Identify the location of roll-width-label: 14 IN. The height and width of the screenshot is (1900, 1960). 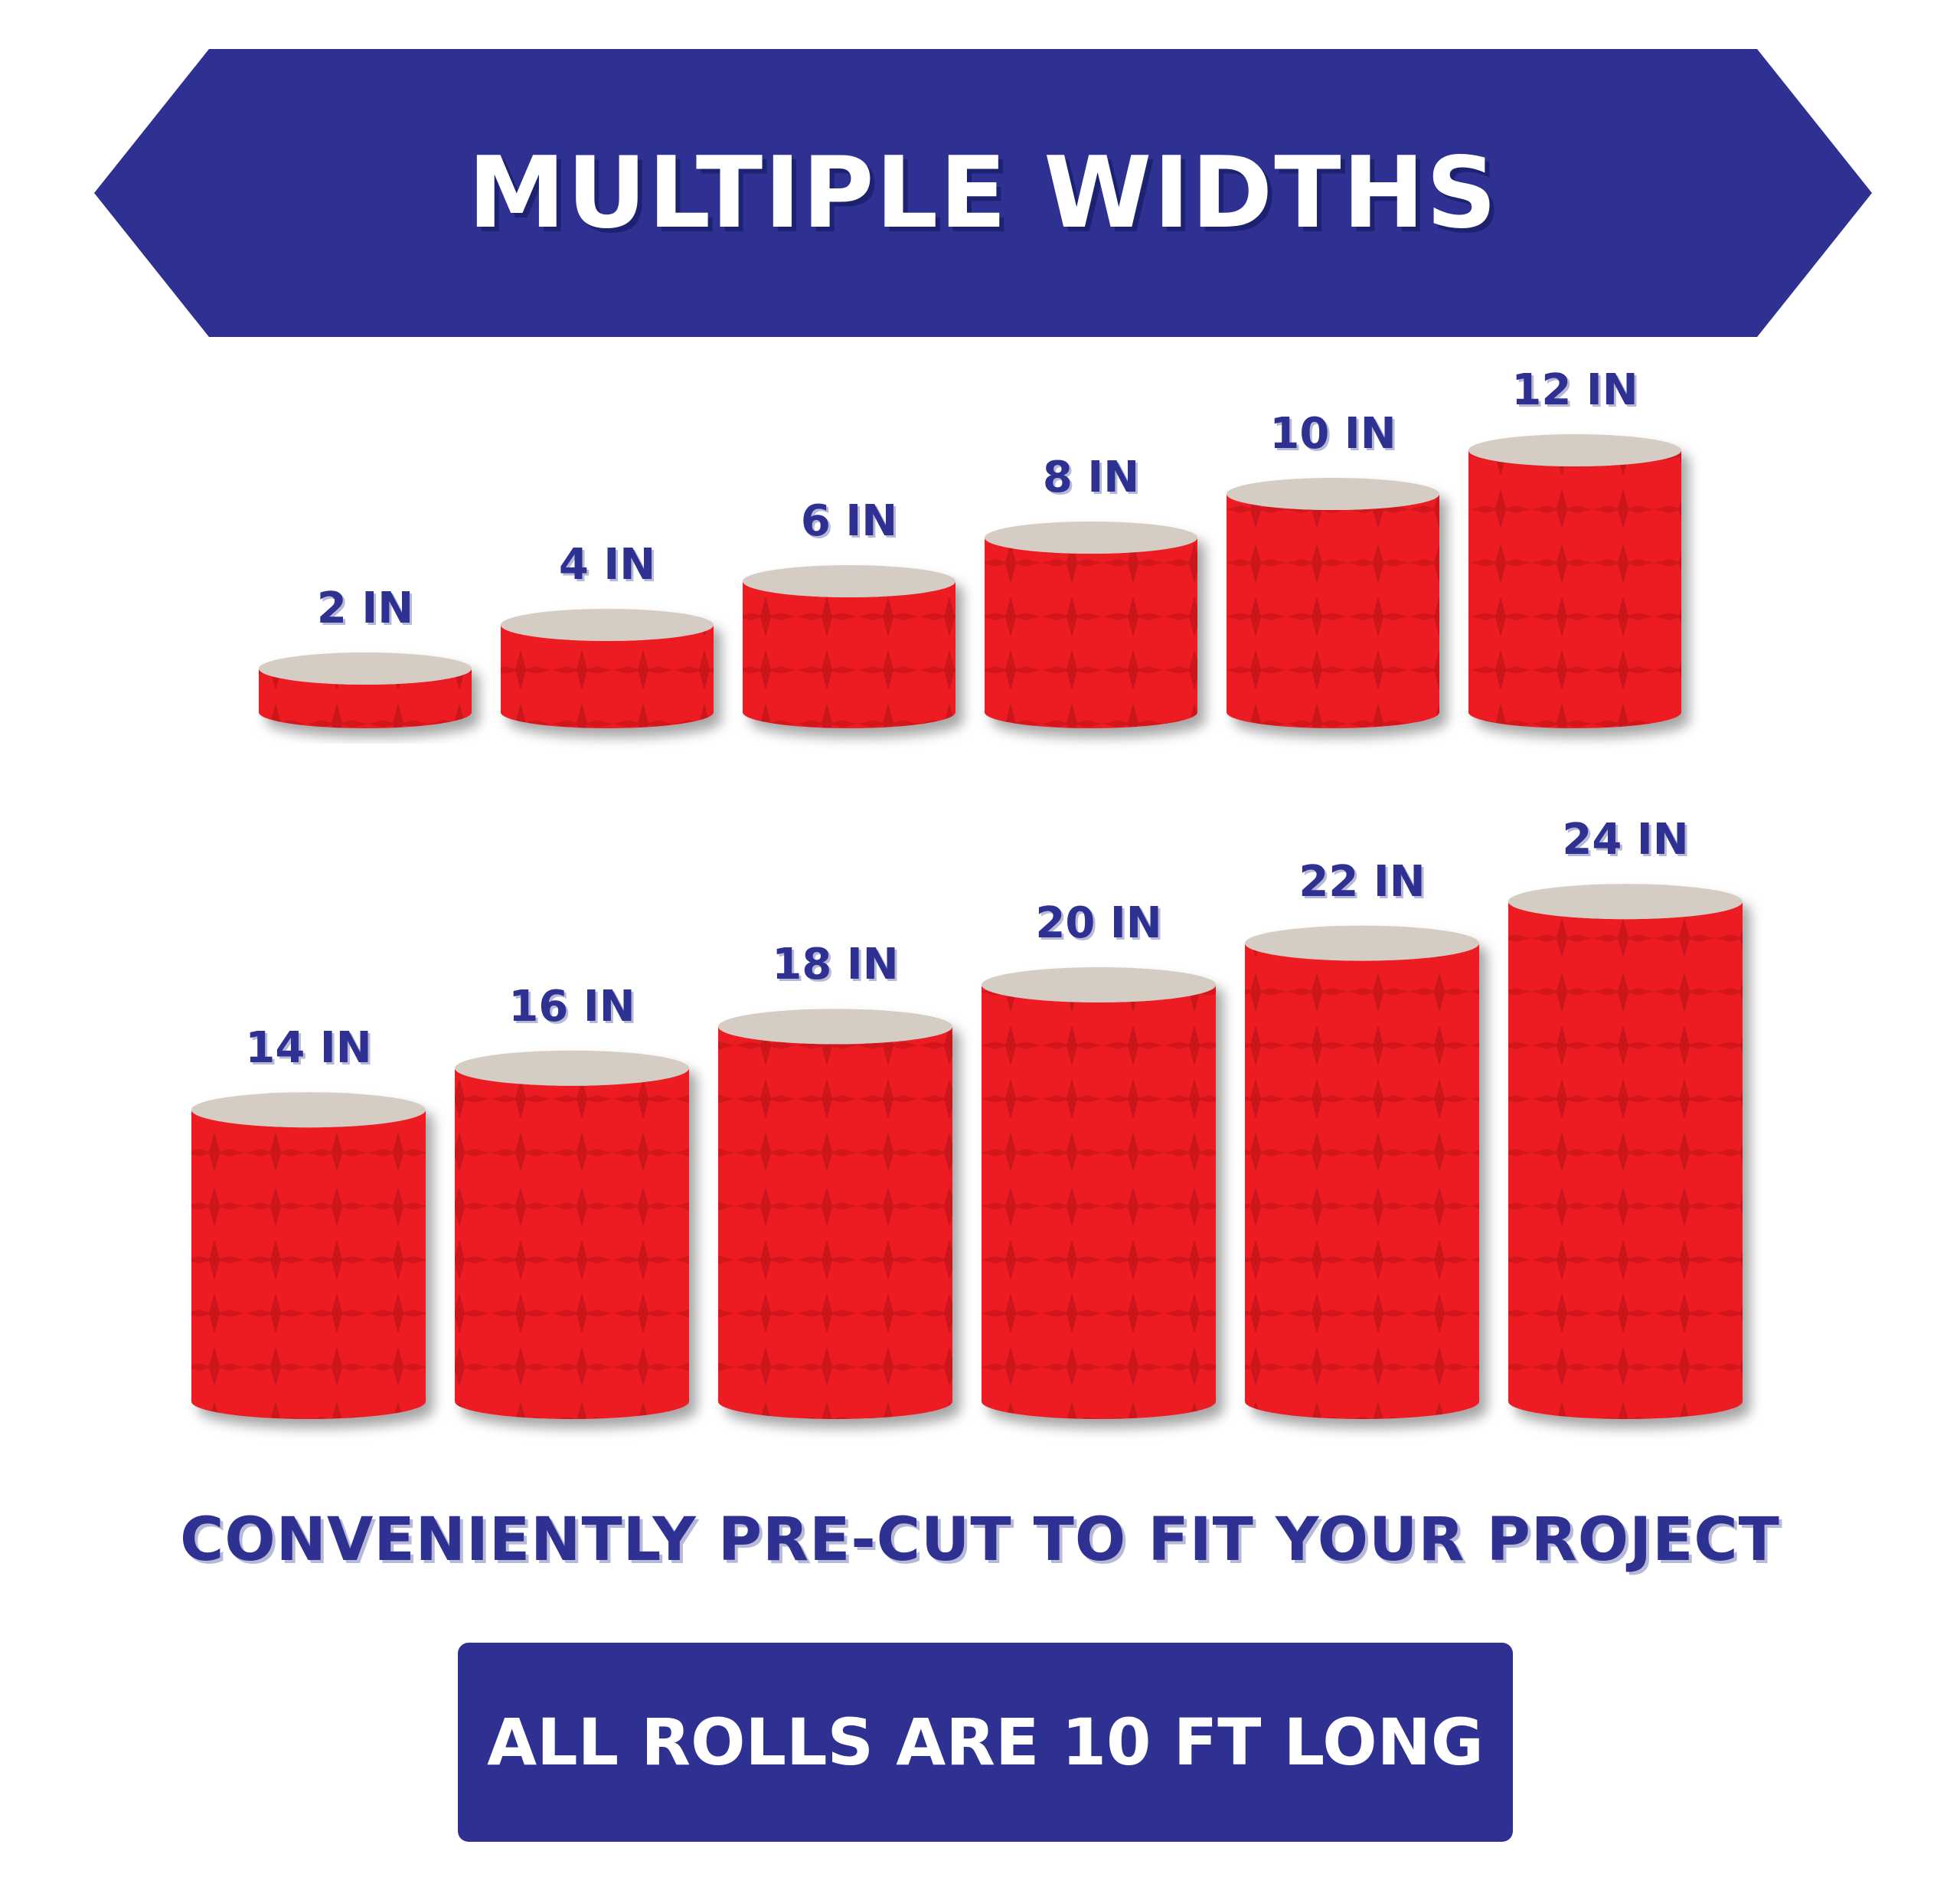
(308, 1049).